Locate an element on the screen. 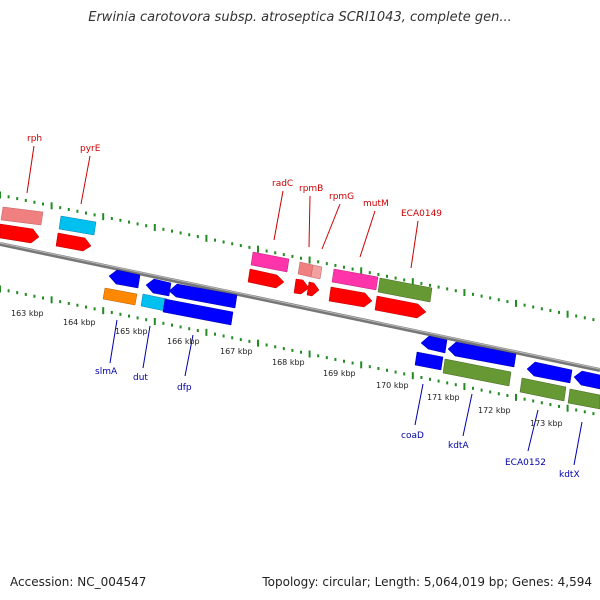  gene-label-mutM: mutM is located at coordinates (376, 204).